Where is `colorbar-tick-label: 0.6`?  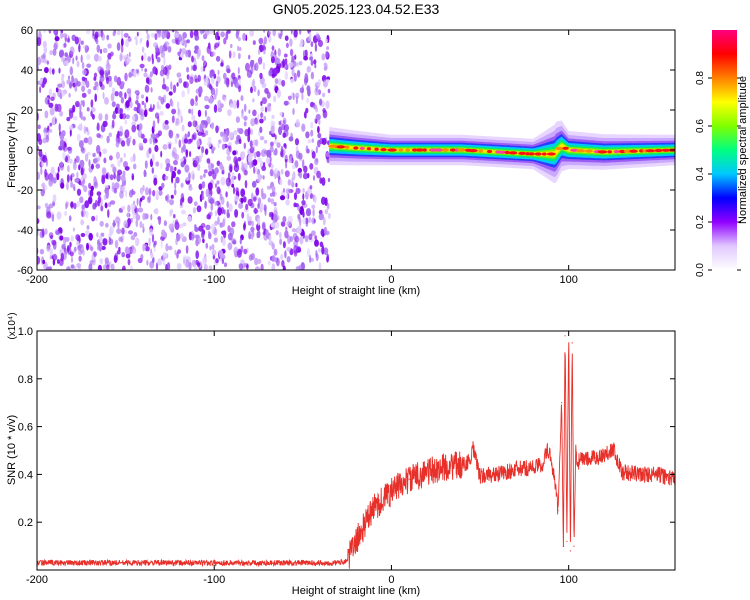
colorbar-tick-label: 0.6 is located at coordinates (700, 126).